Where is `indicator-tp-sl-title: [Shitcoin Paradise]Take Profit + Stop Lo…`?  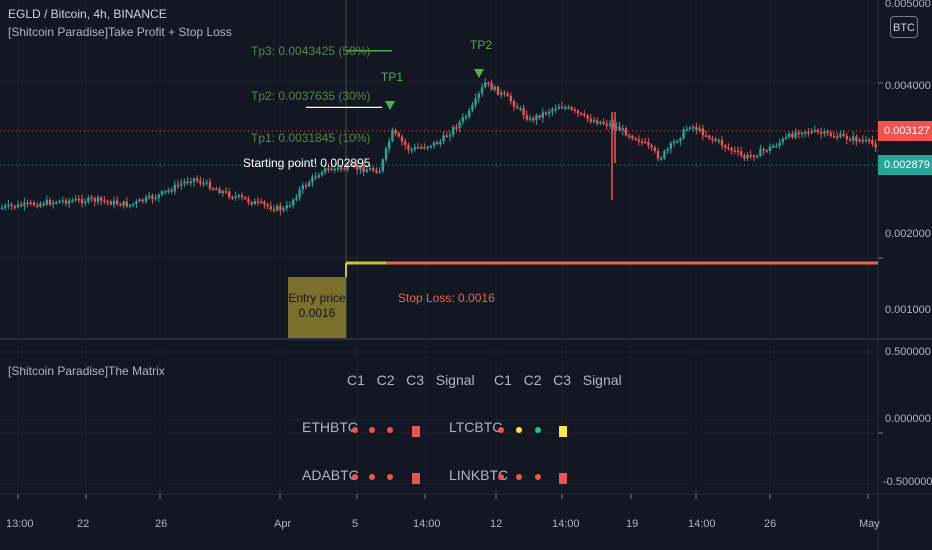
indicator-tp-sl-title: [Shitcoin Paradise]Take Profit + Stop Lo… is located at coordinates (120, 32).